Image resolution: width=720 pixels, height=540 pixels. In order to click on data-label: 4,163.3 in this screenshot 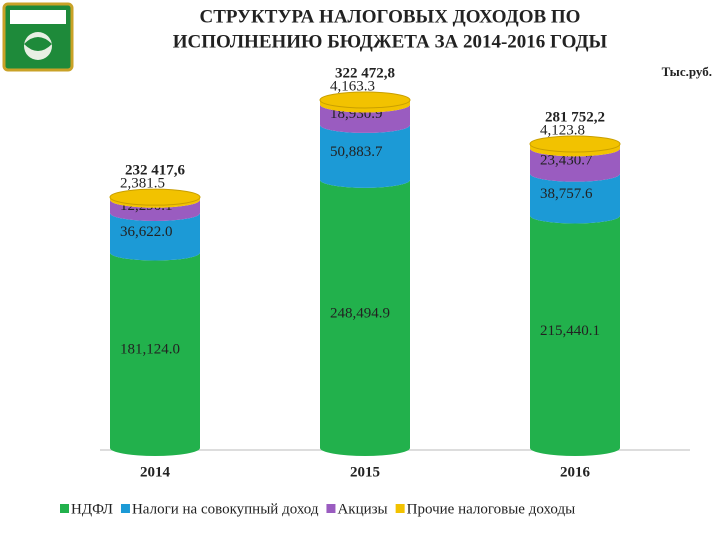, I will do `click(352, 86)`.